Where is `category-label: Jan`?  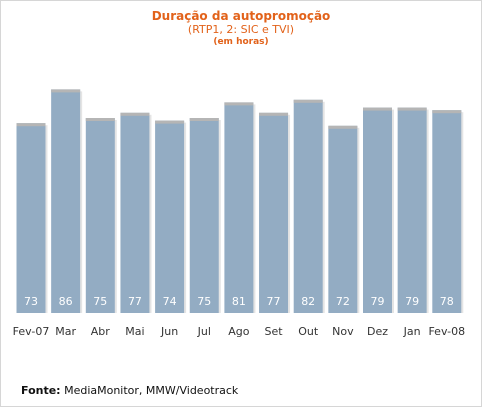 category-label: Jan is located at coordinates (412, 331).